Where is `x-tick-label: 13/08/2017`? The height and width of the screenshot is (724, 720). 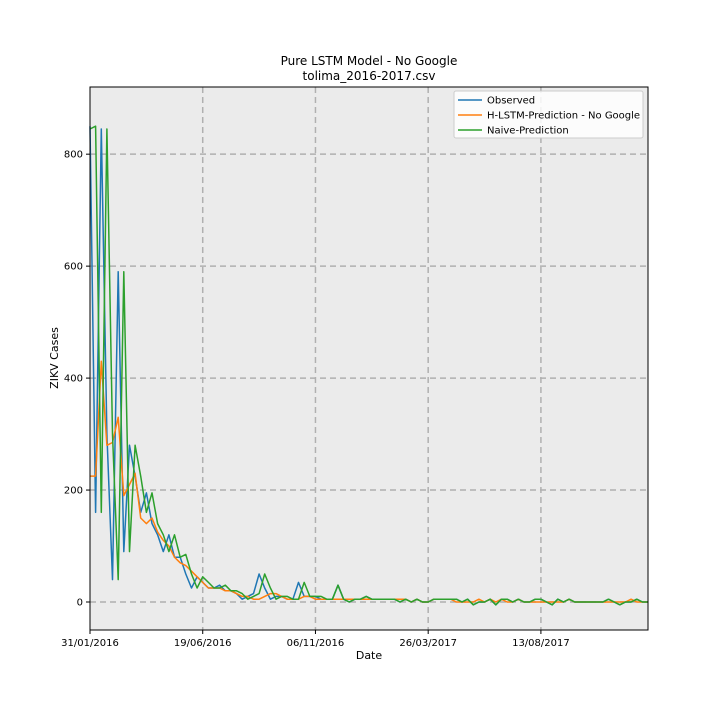 x-tick-label: 13/08/2017 is located at coordinates (541, 643).